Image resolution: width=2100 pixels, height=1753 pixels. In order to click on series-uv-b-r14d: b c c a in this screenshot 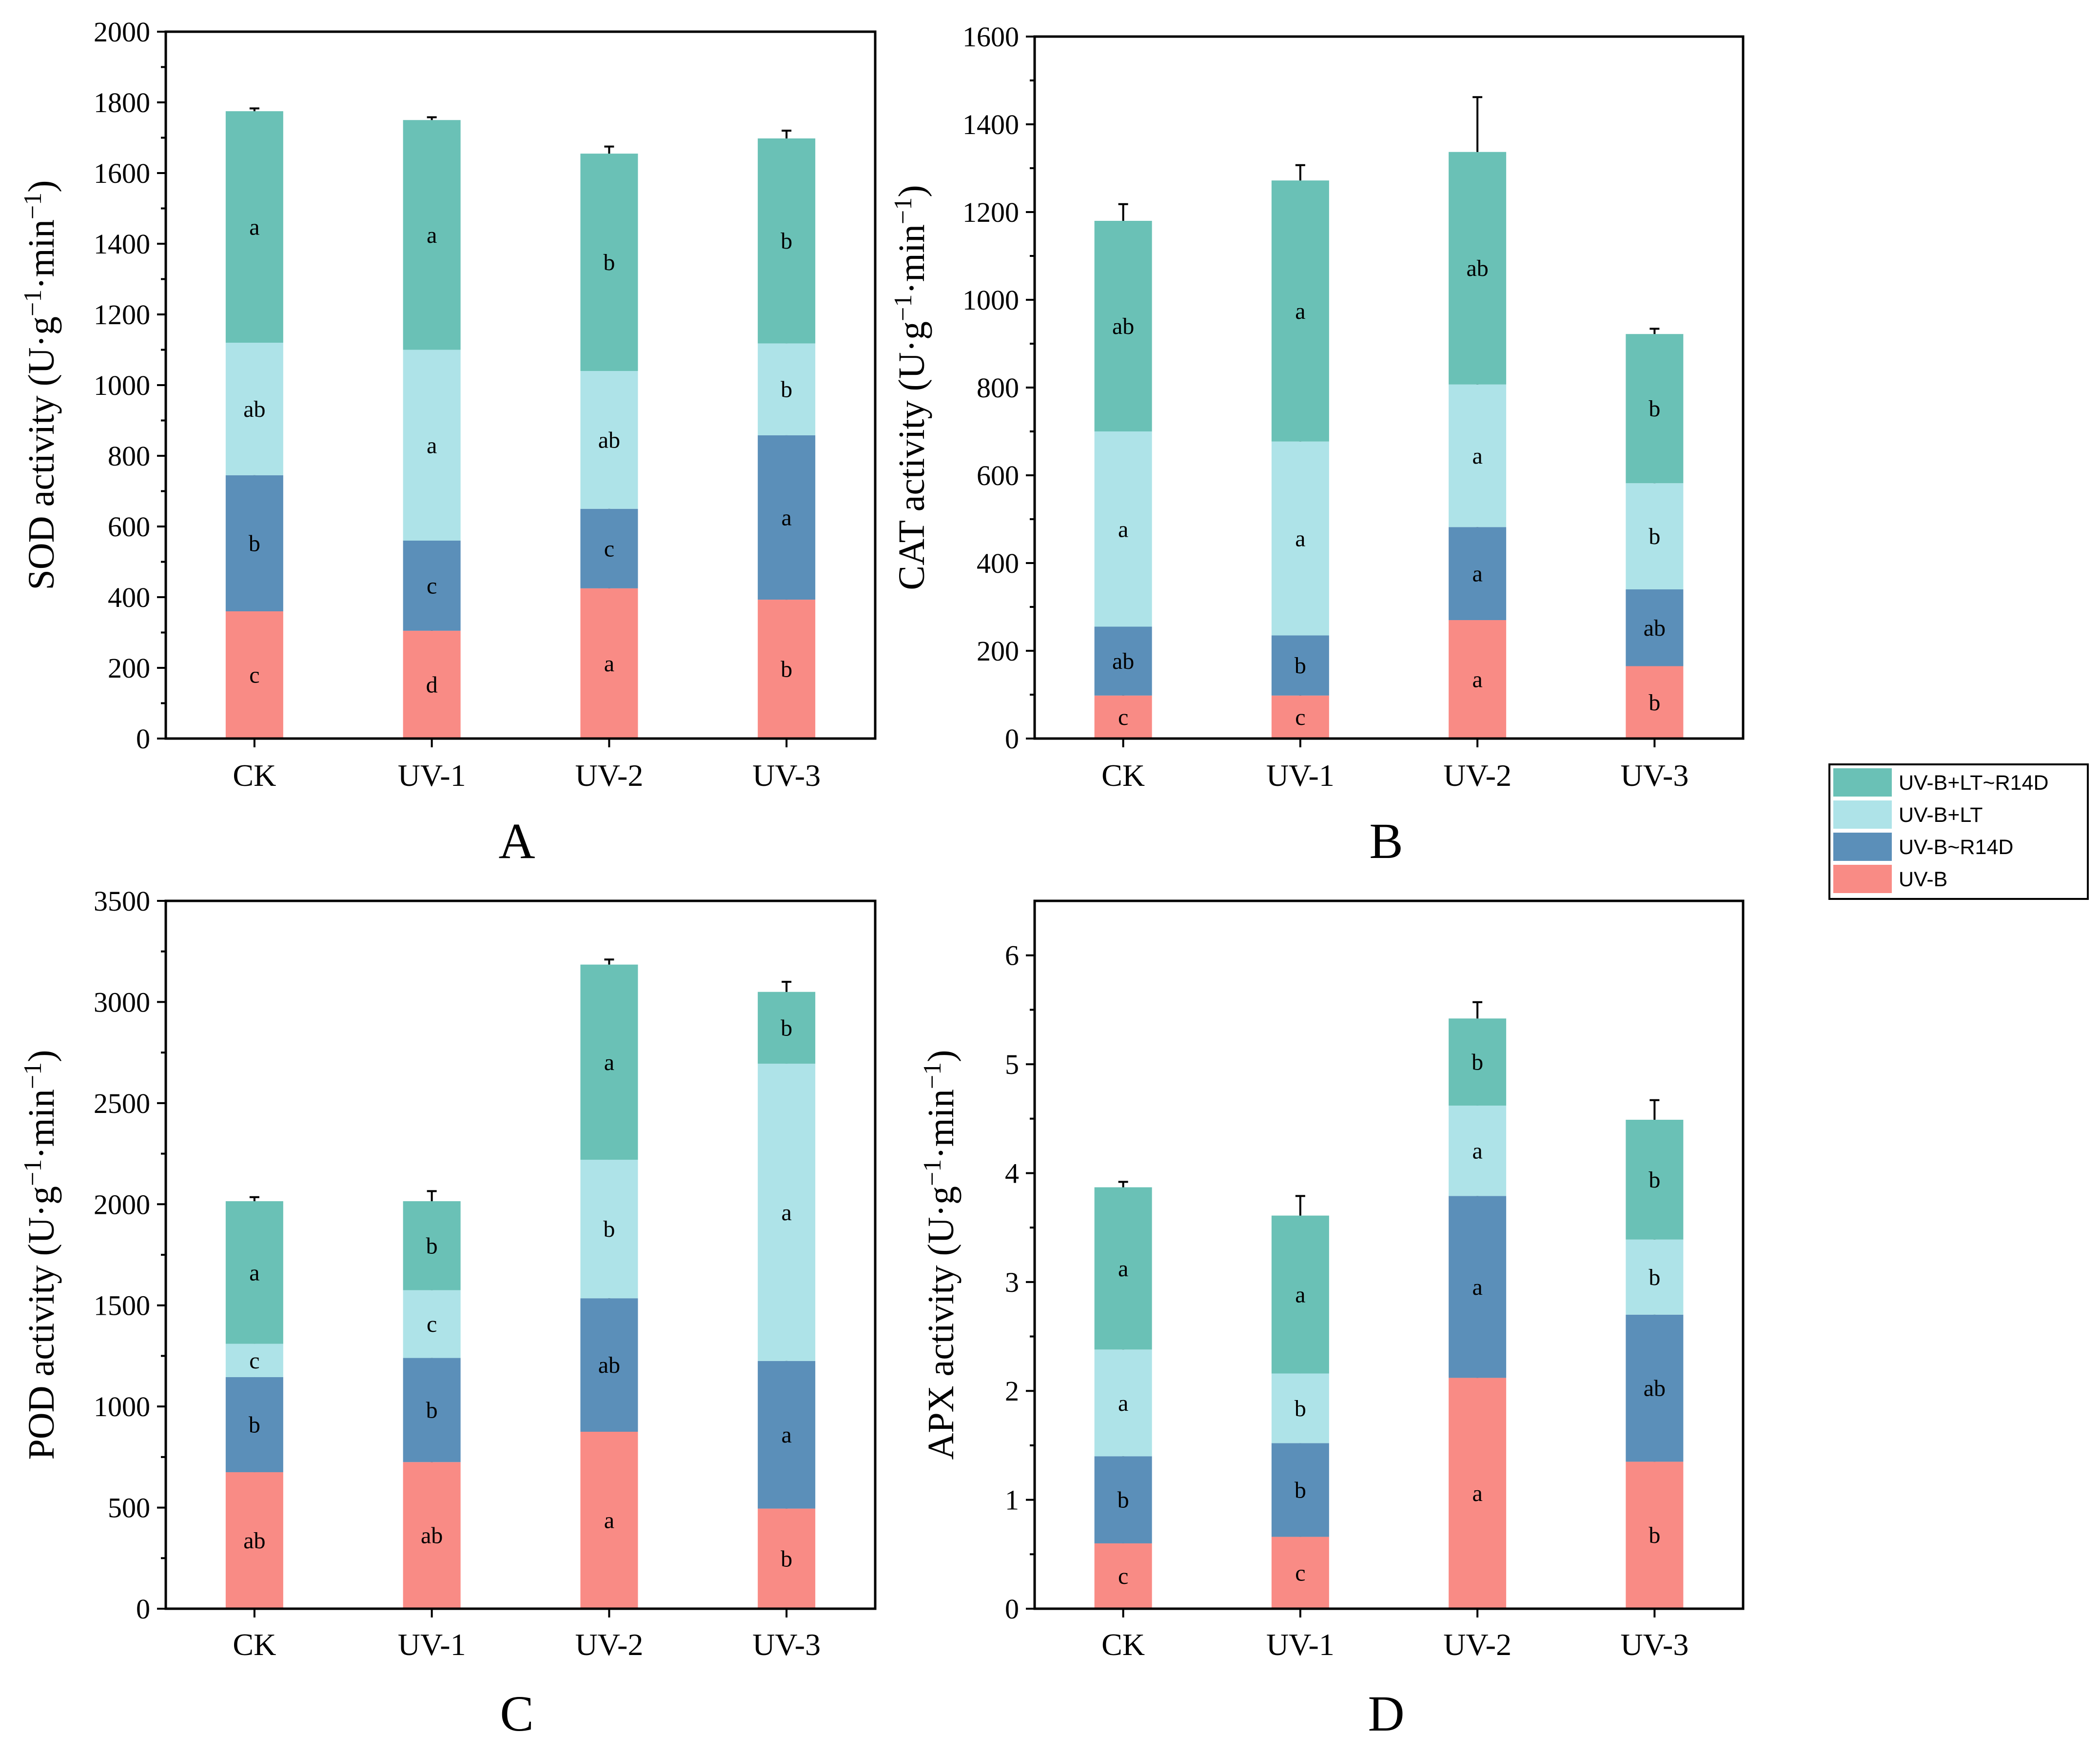, I will do `click(520, 530)`.